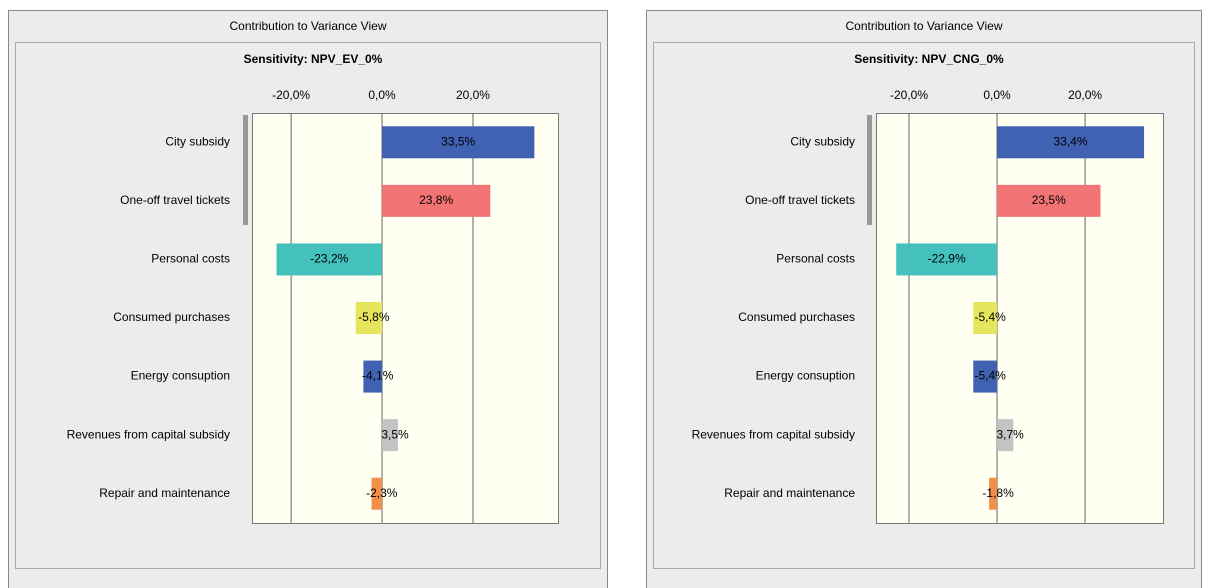 This screenshot has height=588, width=1208. I want to click on value-label: -2,3%, so click(382, 493).